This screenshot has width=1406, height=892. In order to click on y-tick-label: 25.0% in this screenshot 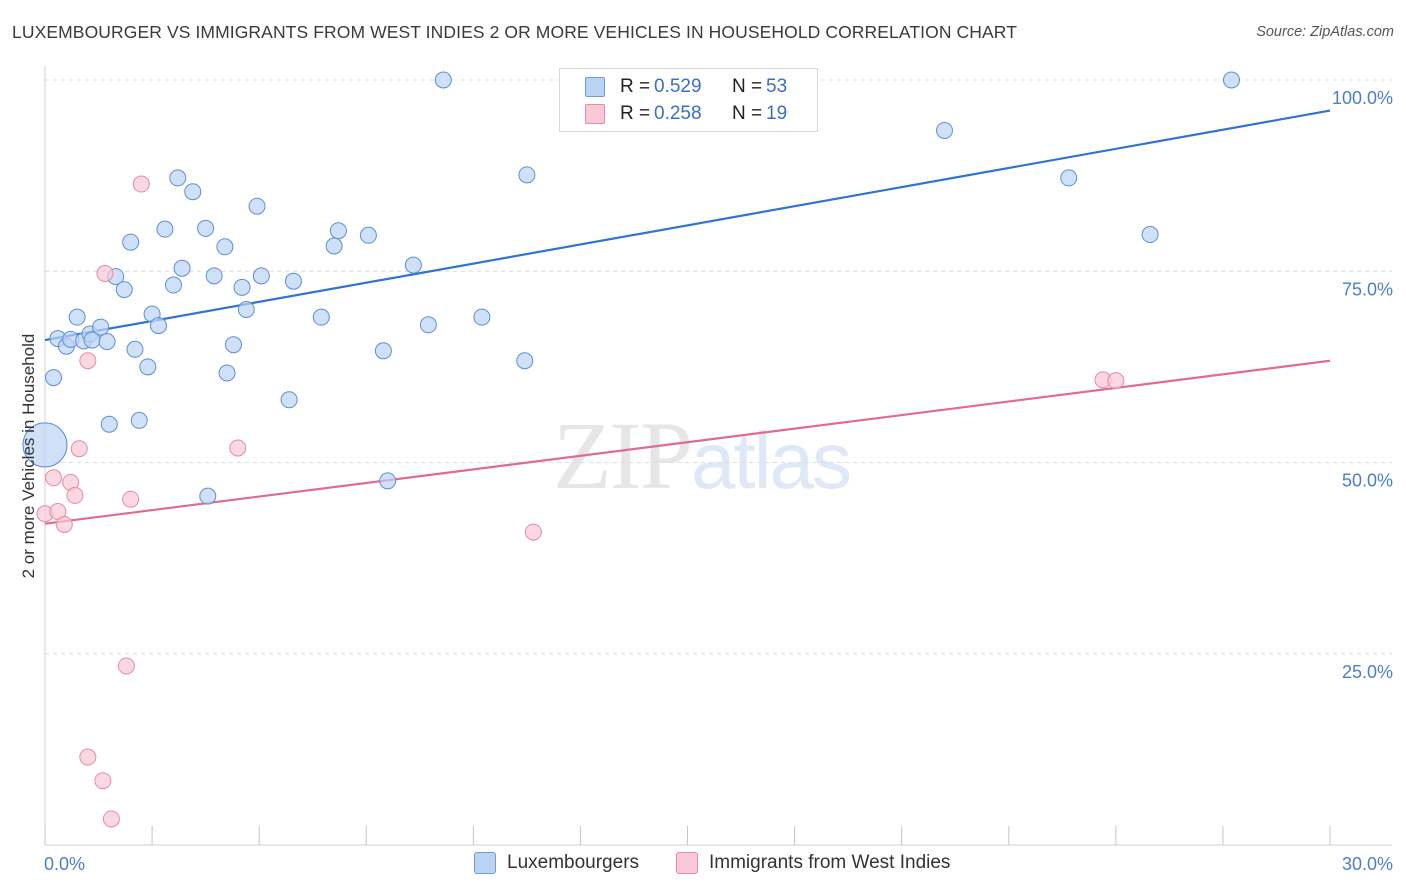, I will do `click(1367, 672)`.